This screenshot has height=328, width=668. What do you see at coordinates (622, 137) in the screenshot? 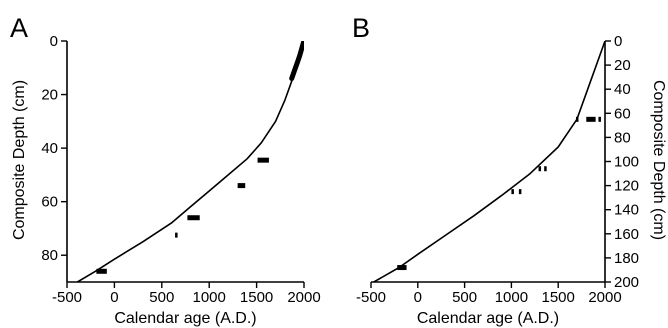
I see `panel-b-y-tick-label: 80` at bounding box center [622, 137].